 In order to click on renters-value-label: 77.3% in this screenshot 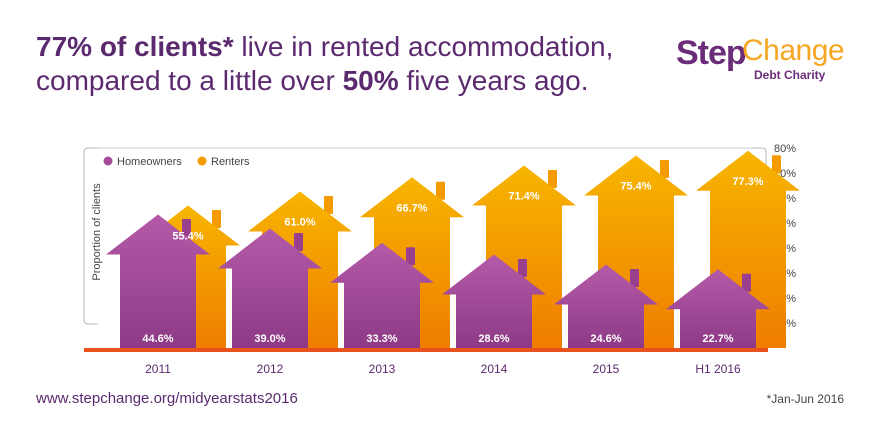, I will do `click(747, 182)`.